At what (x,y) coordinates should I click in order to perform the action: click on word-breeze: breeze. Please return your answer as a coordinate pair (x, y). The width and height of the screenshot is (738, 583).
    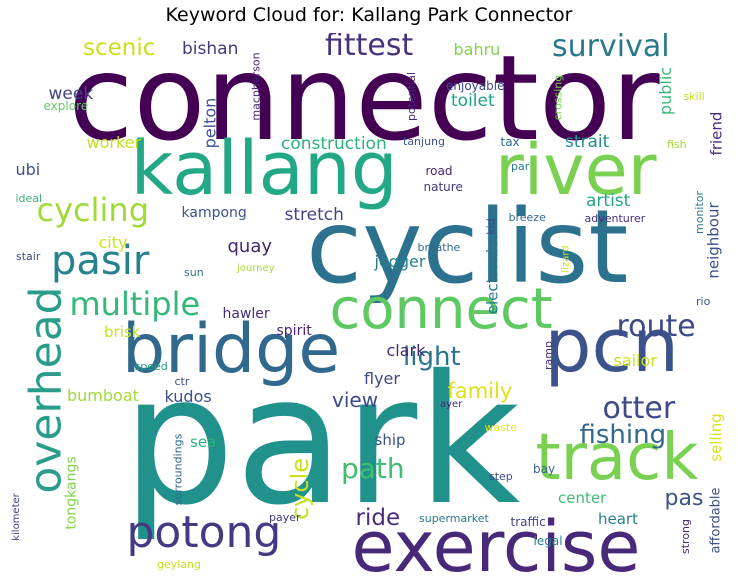
    Looking at the image, I should click on (527, 217).